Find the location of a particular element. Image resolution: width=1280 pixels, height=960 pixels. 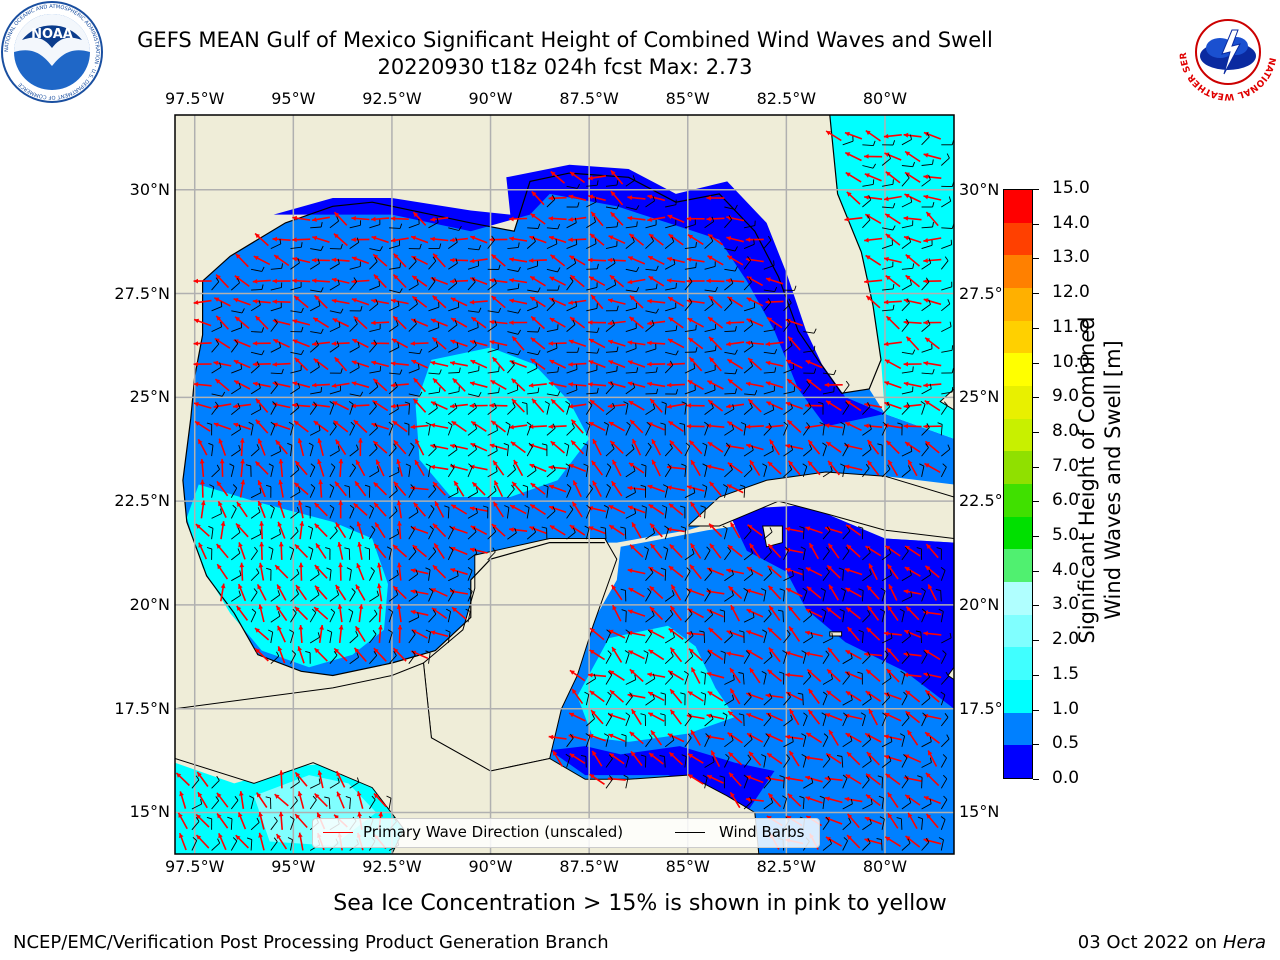

lon-tick-bottom: 82.5°W is located at coordinates (786, 866).